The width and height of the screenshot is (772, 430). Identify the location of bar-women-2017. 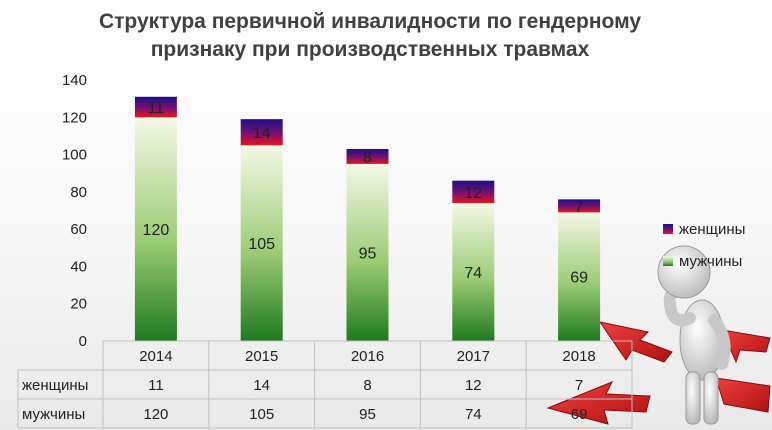
(473, 192).